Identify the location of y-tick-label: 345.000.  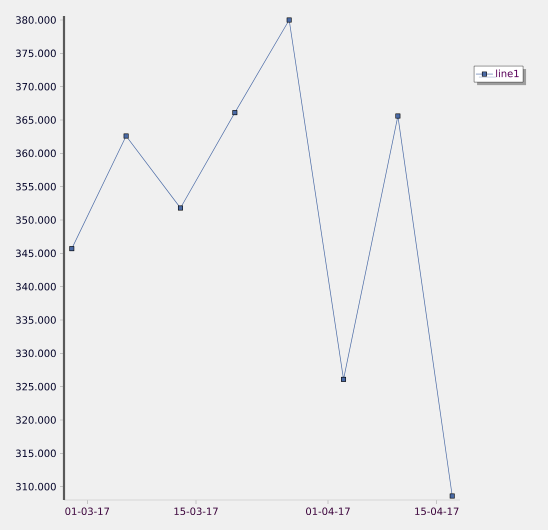
(36, 254).